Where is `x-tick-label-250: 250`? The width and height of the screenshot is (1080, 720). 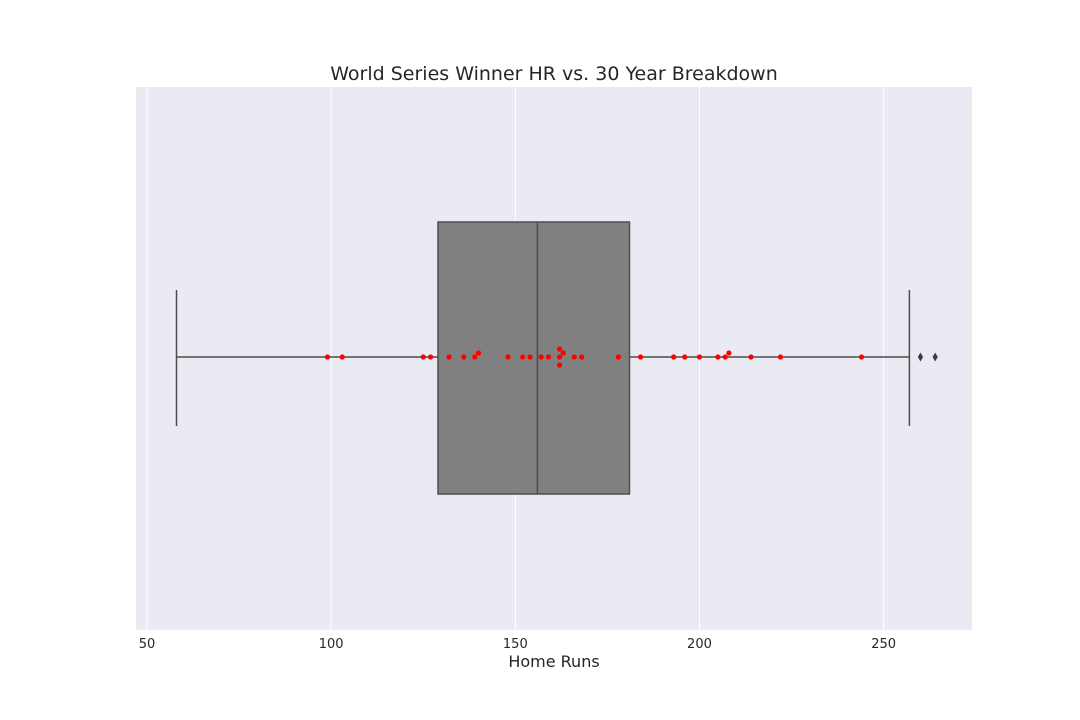 x-tick-label-250: 250 is located at coordinates (883, 644).